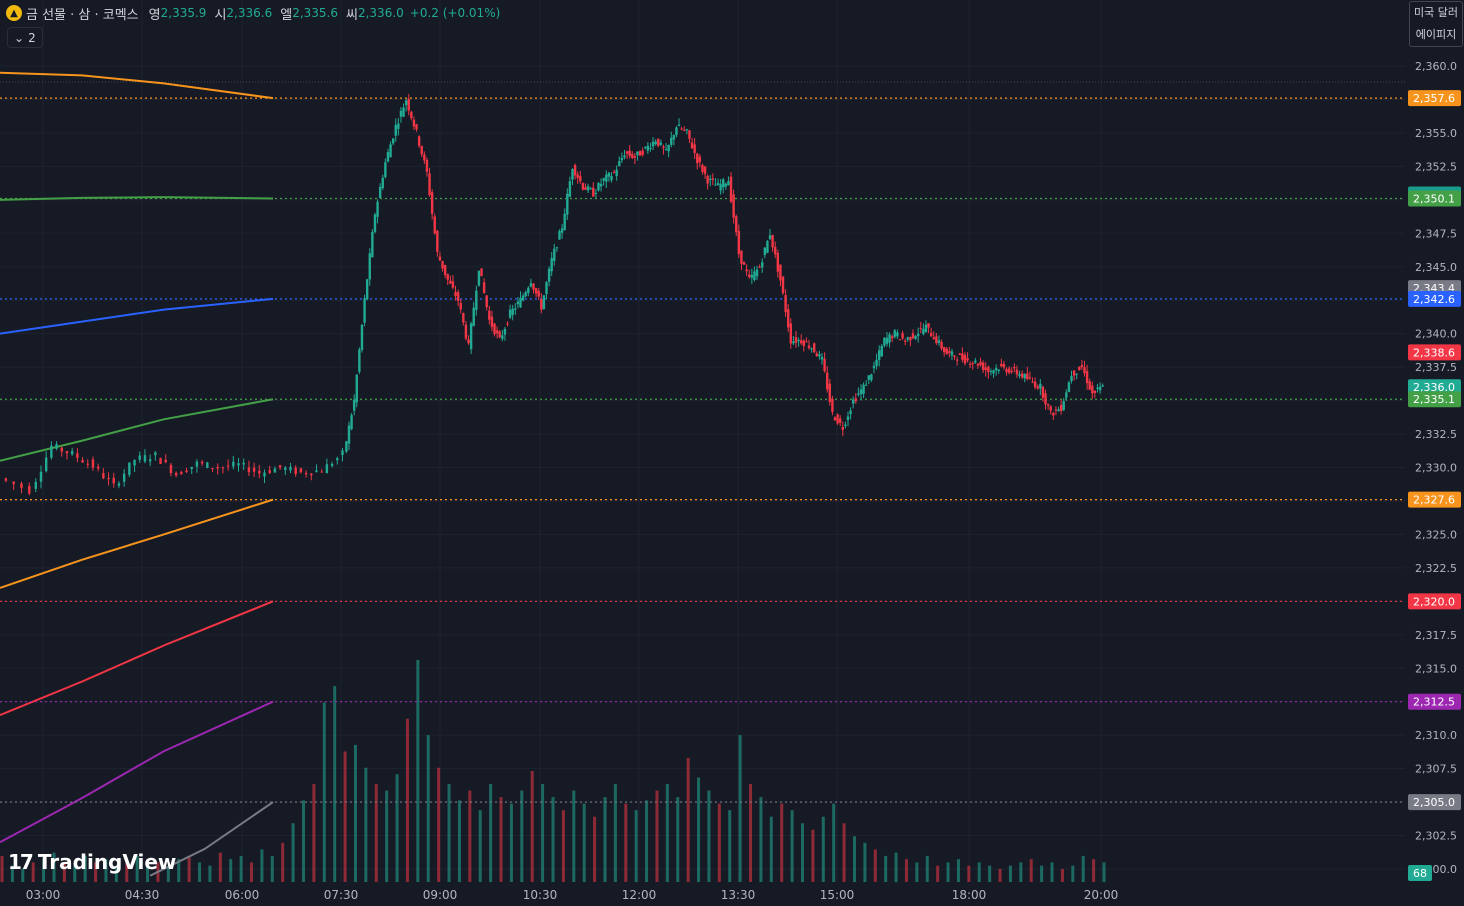 Image resolution: width=1464 pixels, height=906 pixels. Describe the element at coordinates (1420, 873) in the screenshot. I see `volume-tag` at that location.